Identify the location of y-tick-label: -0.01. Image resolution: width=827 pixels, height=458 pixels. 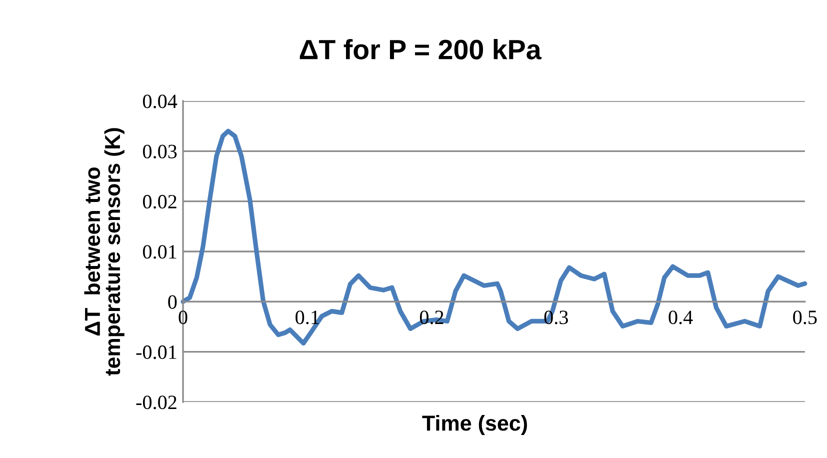
(156, 352).